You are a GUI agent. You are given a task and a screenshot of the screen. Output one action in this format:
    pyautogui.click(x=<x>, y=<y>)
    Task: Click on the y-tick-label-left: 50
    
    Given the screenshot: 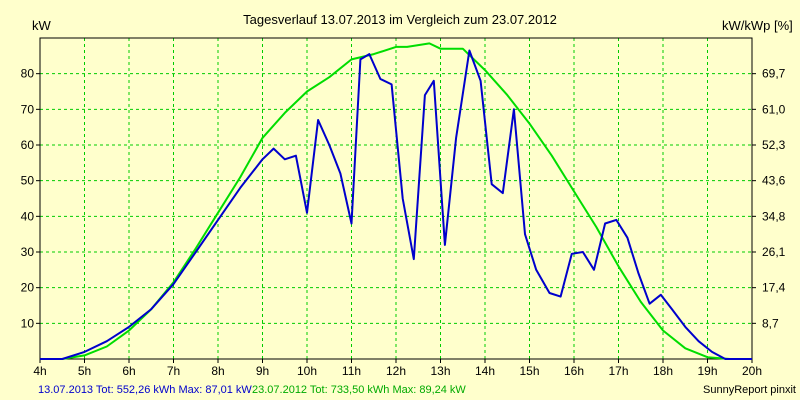 What is the action you would take?
    pyautogui.click(x=28, y=181)
    